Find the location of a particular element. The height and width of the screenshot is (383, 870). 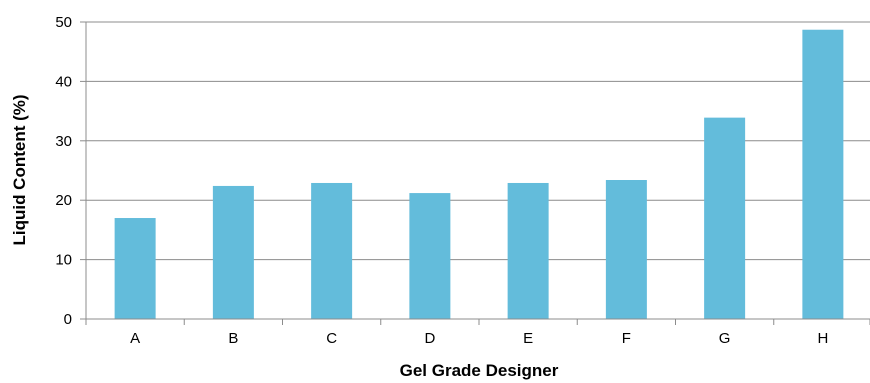

x-tick-label: D is located at coordinates (429, 338).